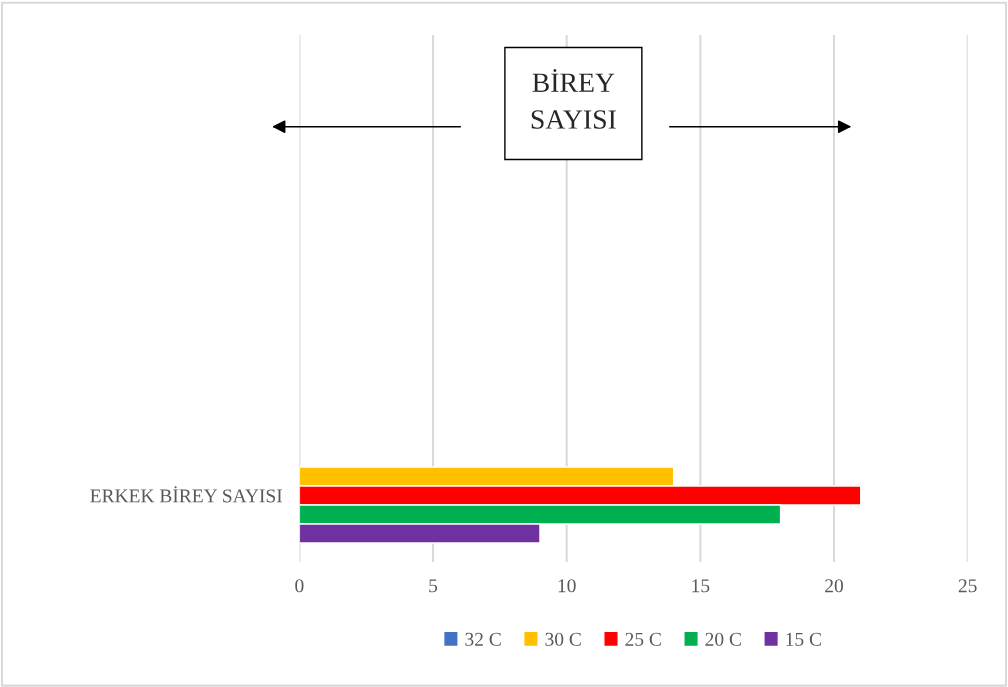 Image resolution: width=1008 pixels, height=687 pixels. What do you see at coordinates (563, 639) in the screenshot?
I see `legend-label: 30 C` at bounding box center [563, 639].